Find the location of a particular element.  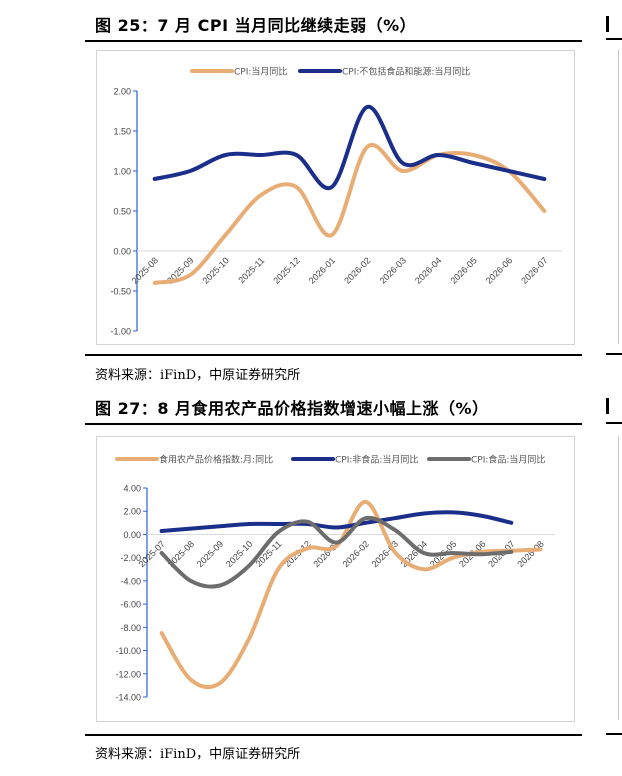

figure-27-source: 资料来源：iFinD，中原证券研究所 is located at coordinates (198, 754).